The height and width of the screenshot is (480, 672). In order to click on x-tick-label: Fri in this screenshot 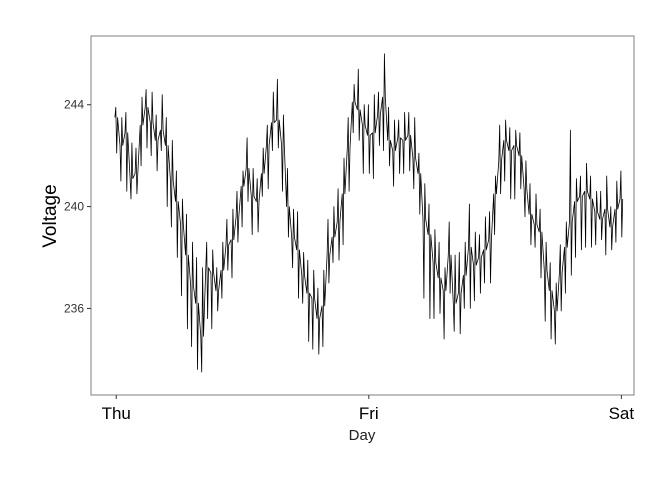, I will do `click(369, 413)`.